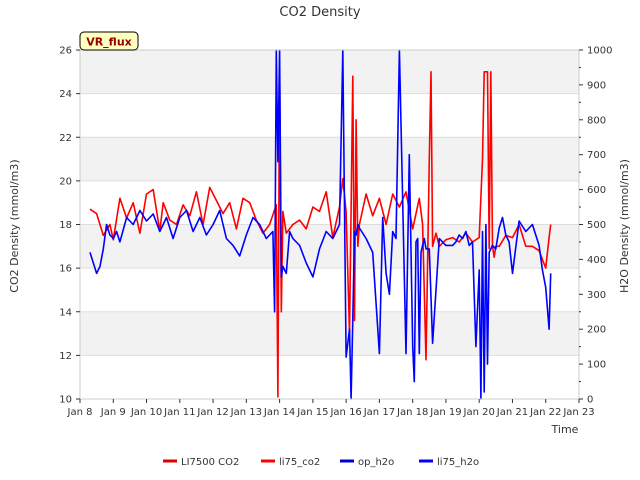 The width and height of the screenshot is (640, 480). Describe the element at coordinates (596, 155) in the screenshot. I see `y2-tick-label: 700` at that location.